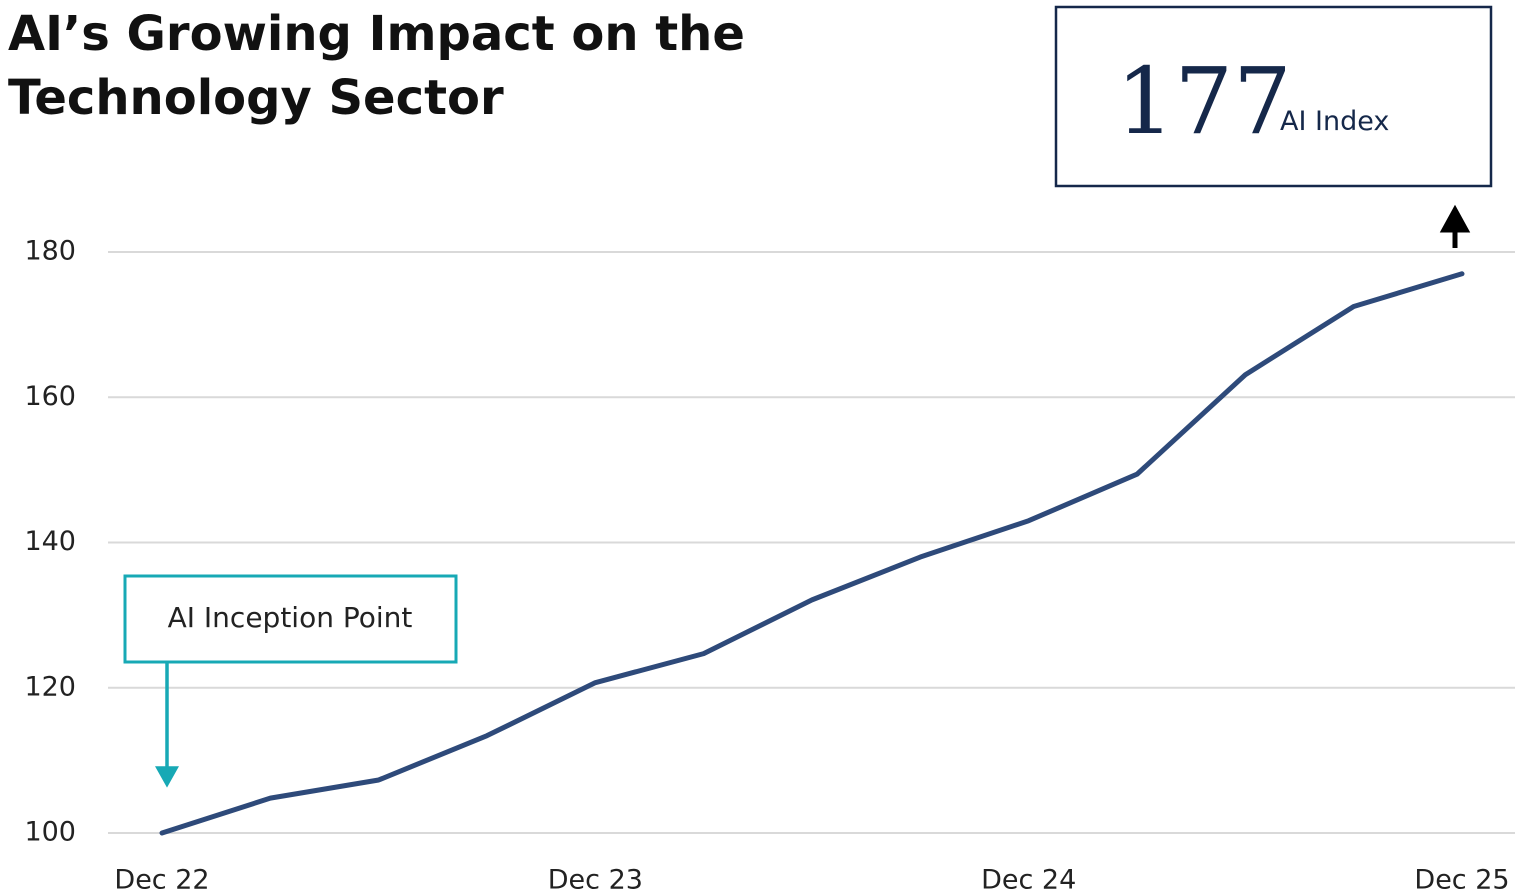  I want to click on y-tick-label: 180, so click(50, 251).